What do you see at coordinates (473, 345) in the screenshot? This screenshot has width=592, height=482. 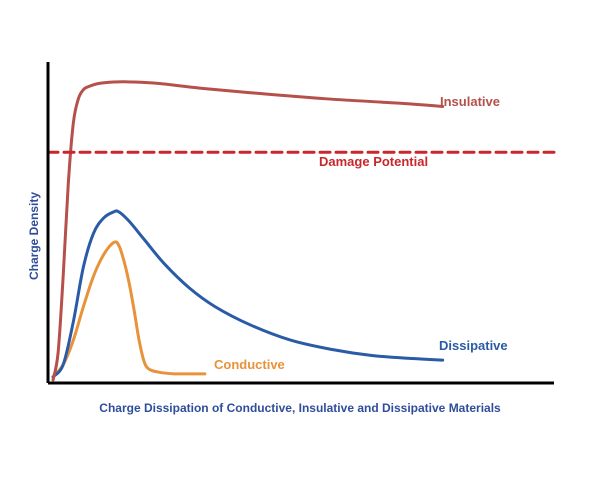 I see `series-label-dissipative: Dissipative` at bounding box center [473, 345].